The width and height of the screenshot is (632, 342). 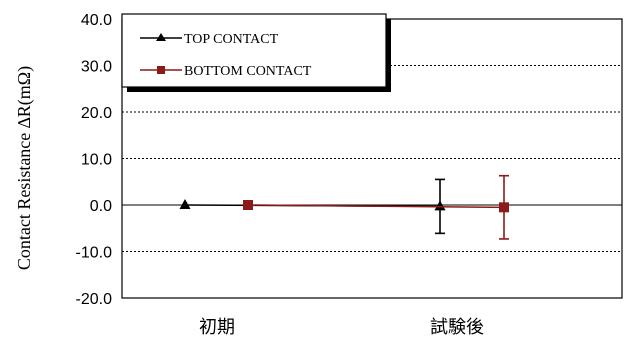 What do you see at coordinates (96, 20) in the screenshot?
I see `y-tick-label: 40.0` at bounding box center [96, 20].